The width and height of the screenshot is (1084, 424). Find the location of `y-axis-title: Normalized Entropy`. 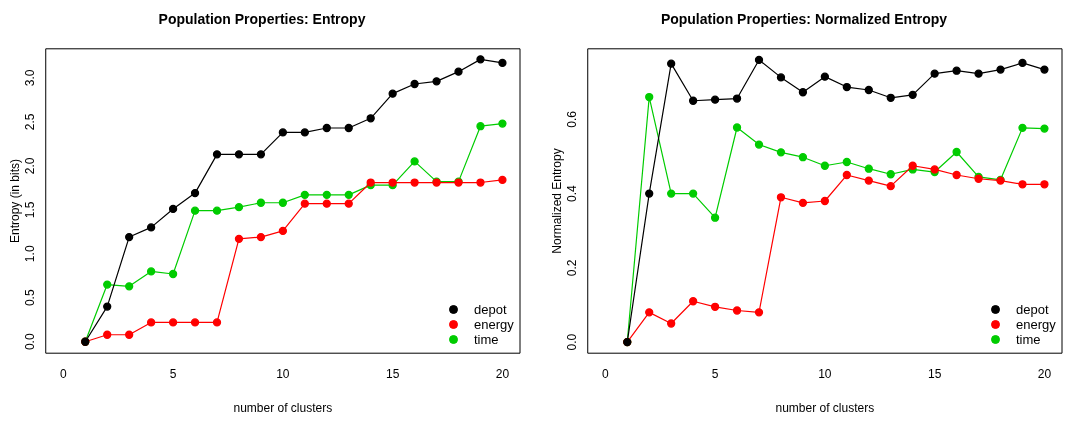

y-axis-title: Normalized Entropy is located at coordinates (556, 201).